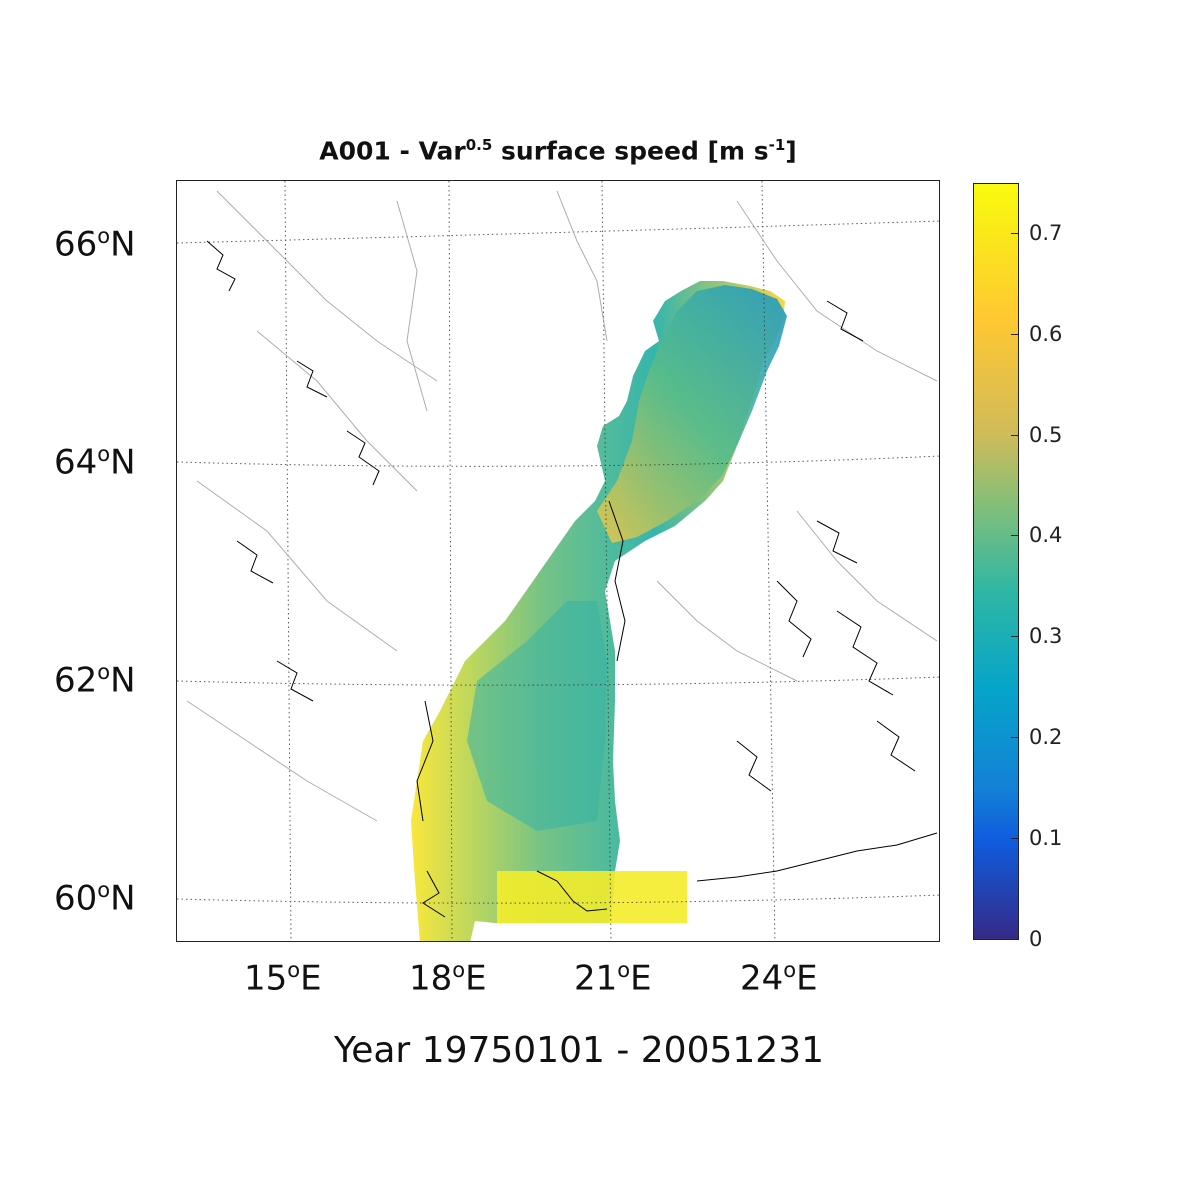  I want to click on lon-label-24: 24oE, so click(779, 978).